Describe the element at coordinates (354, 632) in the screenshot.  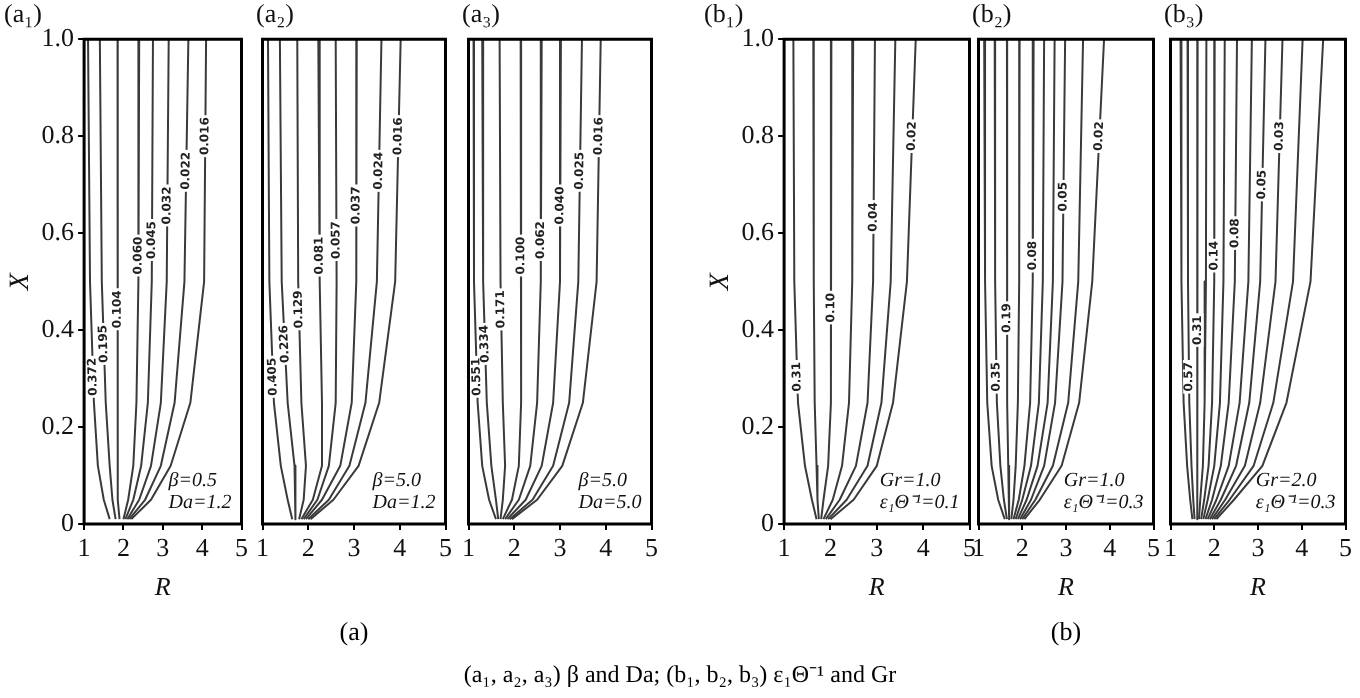
I see `text: (a)` at that location.